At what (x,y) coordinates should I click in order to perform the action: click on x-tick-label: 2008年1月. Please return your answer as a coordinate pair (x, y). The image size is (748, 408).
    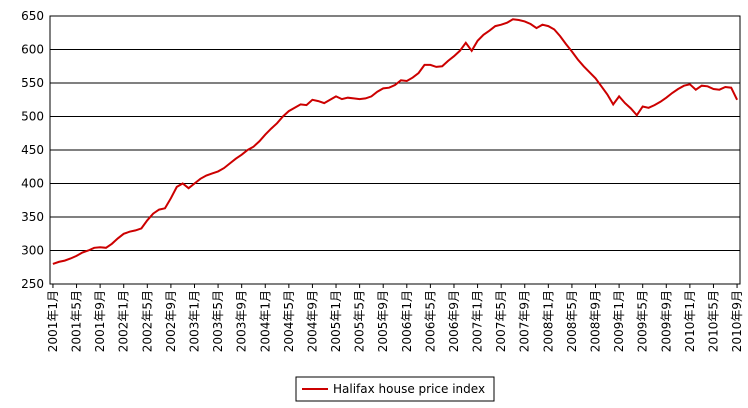
    Looking at the image, I should click on (548, 321).